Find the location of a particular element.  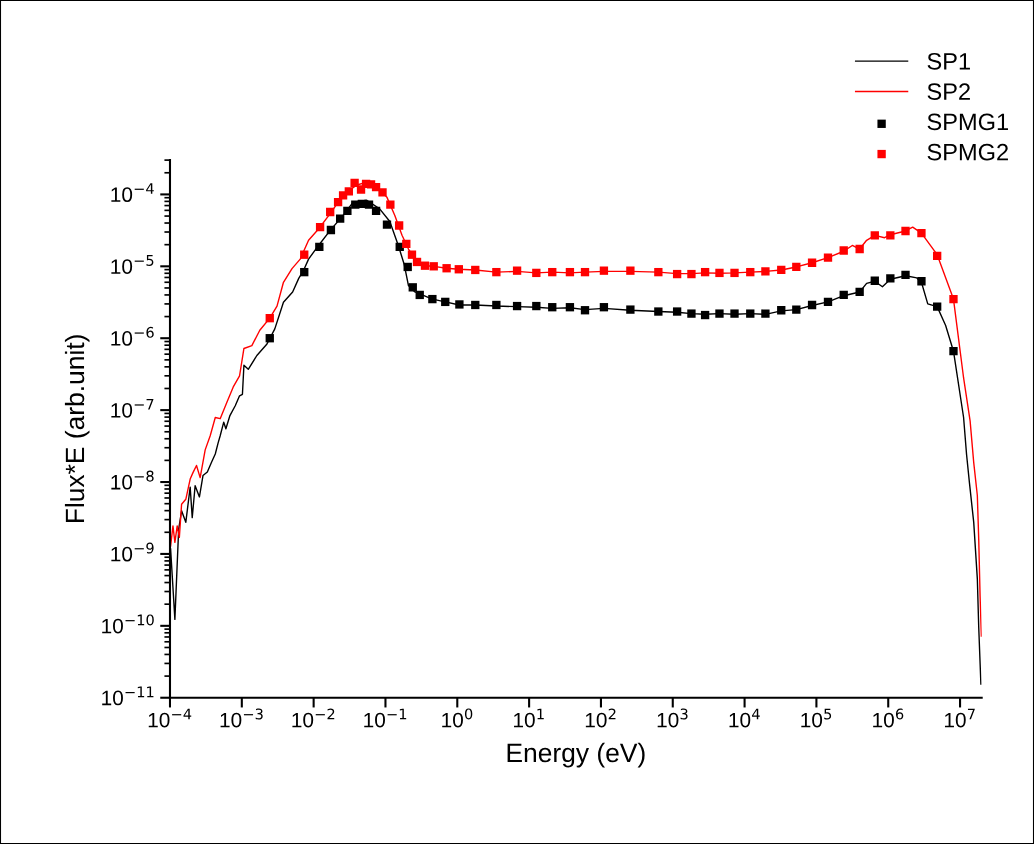

x-tick-label: 10$^{6}$ is located at coordinates (888, 718).